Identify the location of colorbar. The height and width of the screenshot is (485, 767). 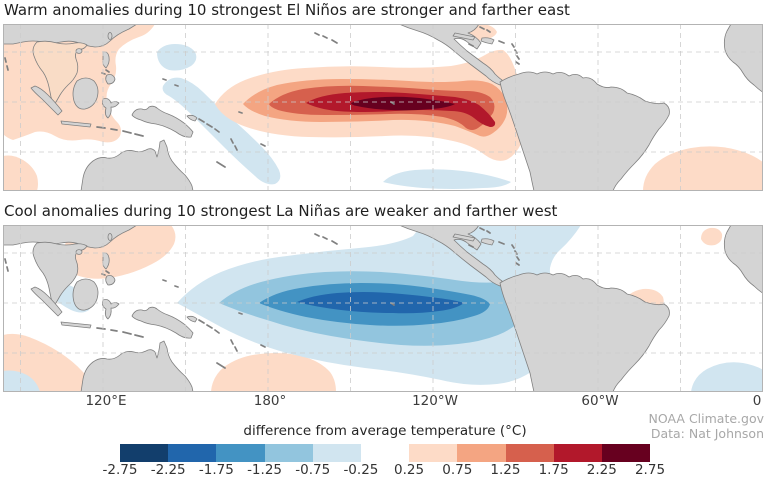
(385, 453).